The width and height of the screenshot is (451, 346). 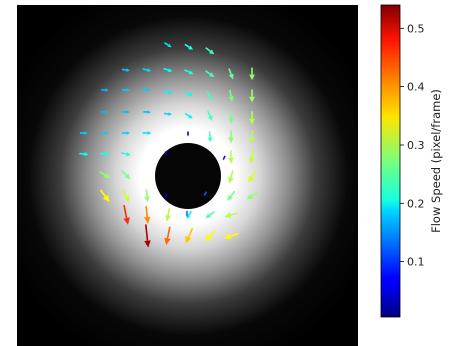 What do you see at coordinates (436, 161) in the screenshot?
I see `colorbar-label: Flow Speed (pixel/frame)` at bounding box center [436, 161].